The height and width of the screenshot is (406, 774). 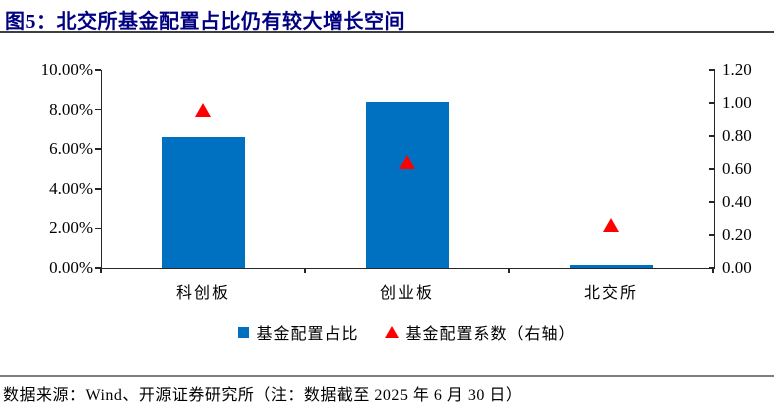 What do you see at coordinates (737, 267) in the screenshot?
I see `y-right-tick-label: 0.00` at bounding box center [737, 267].